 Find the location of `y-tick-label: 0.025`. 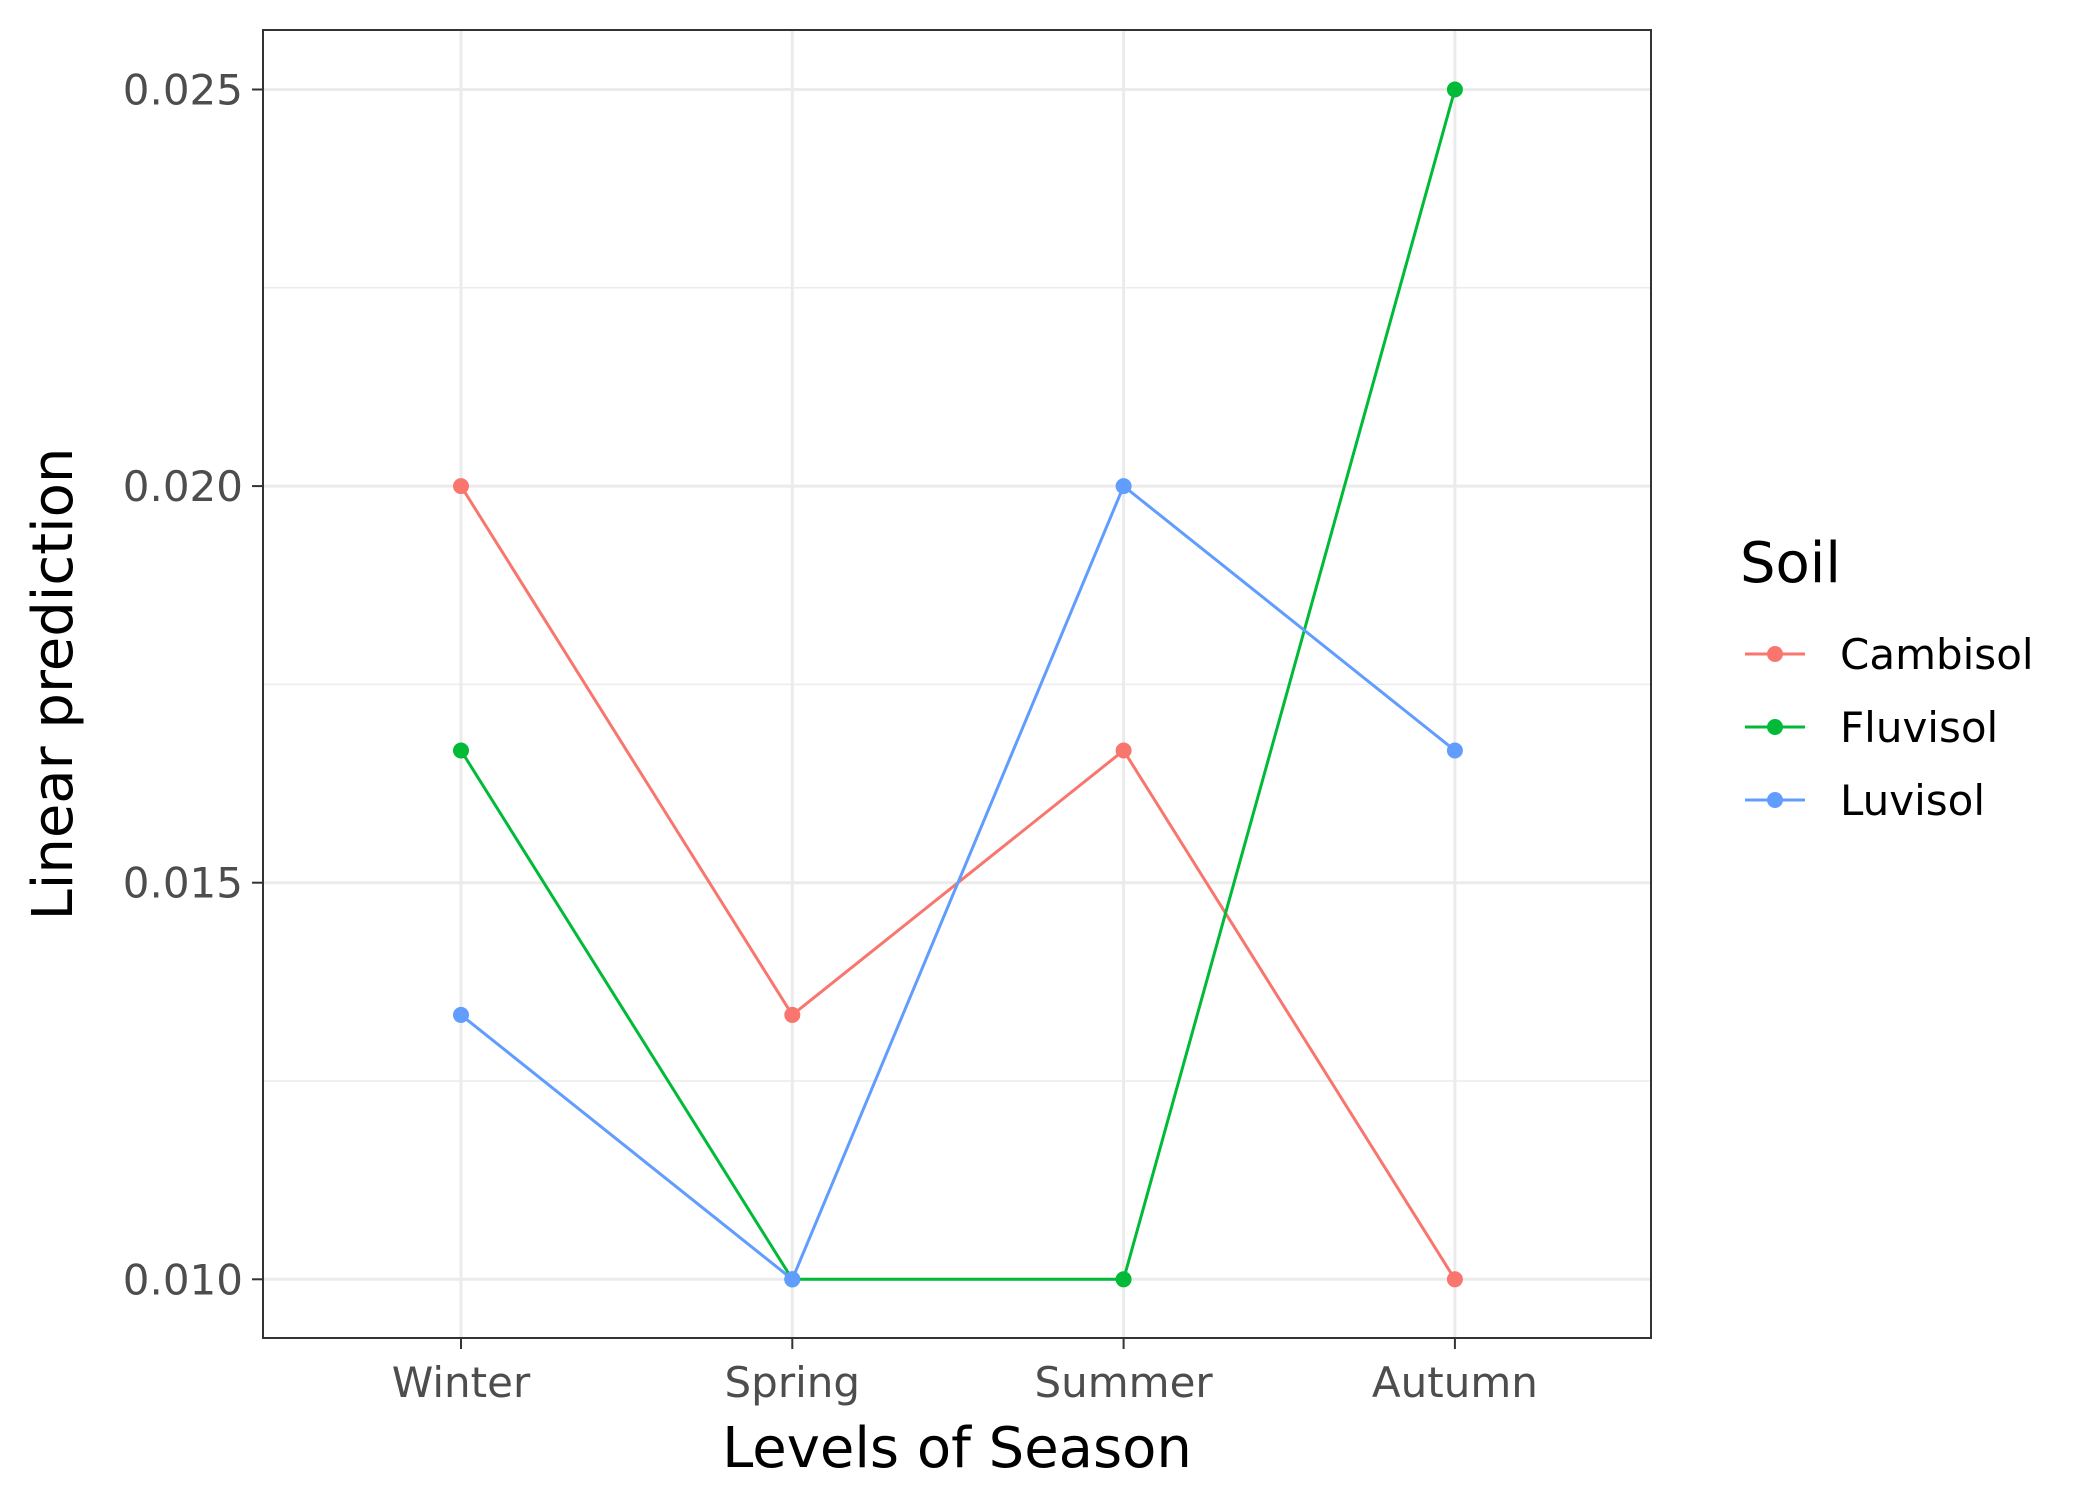

y-tick-label: 0.025 is located at coordinates (183, 89).